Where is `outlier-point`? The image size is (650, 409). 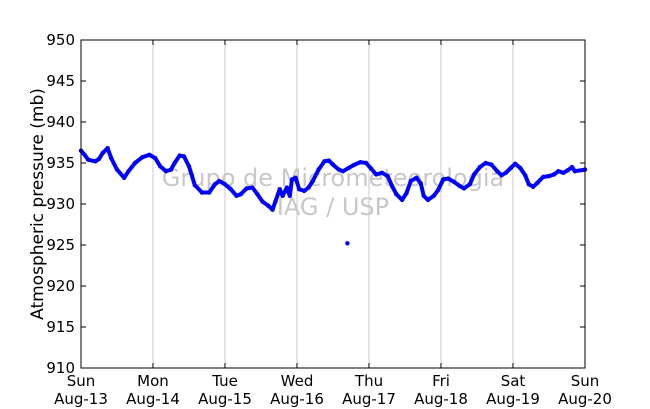
outlier-point is located at coordinates (347, 243).